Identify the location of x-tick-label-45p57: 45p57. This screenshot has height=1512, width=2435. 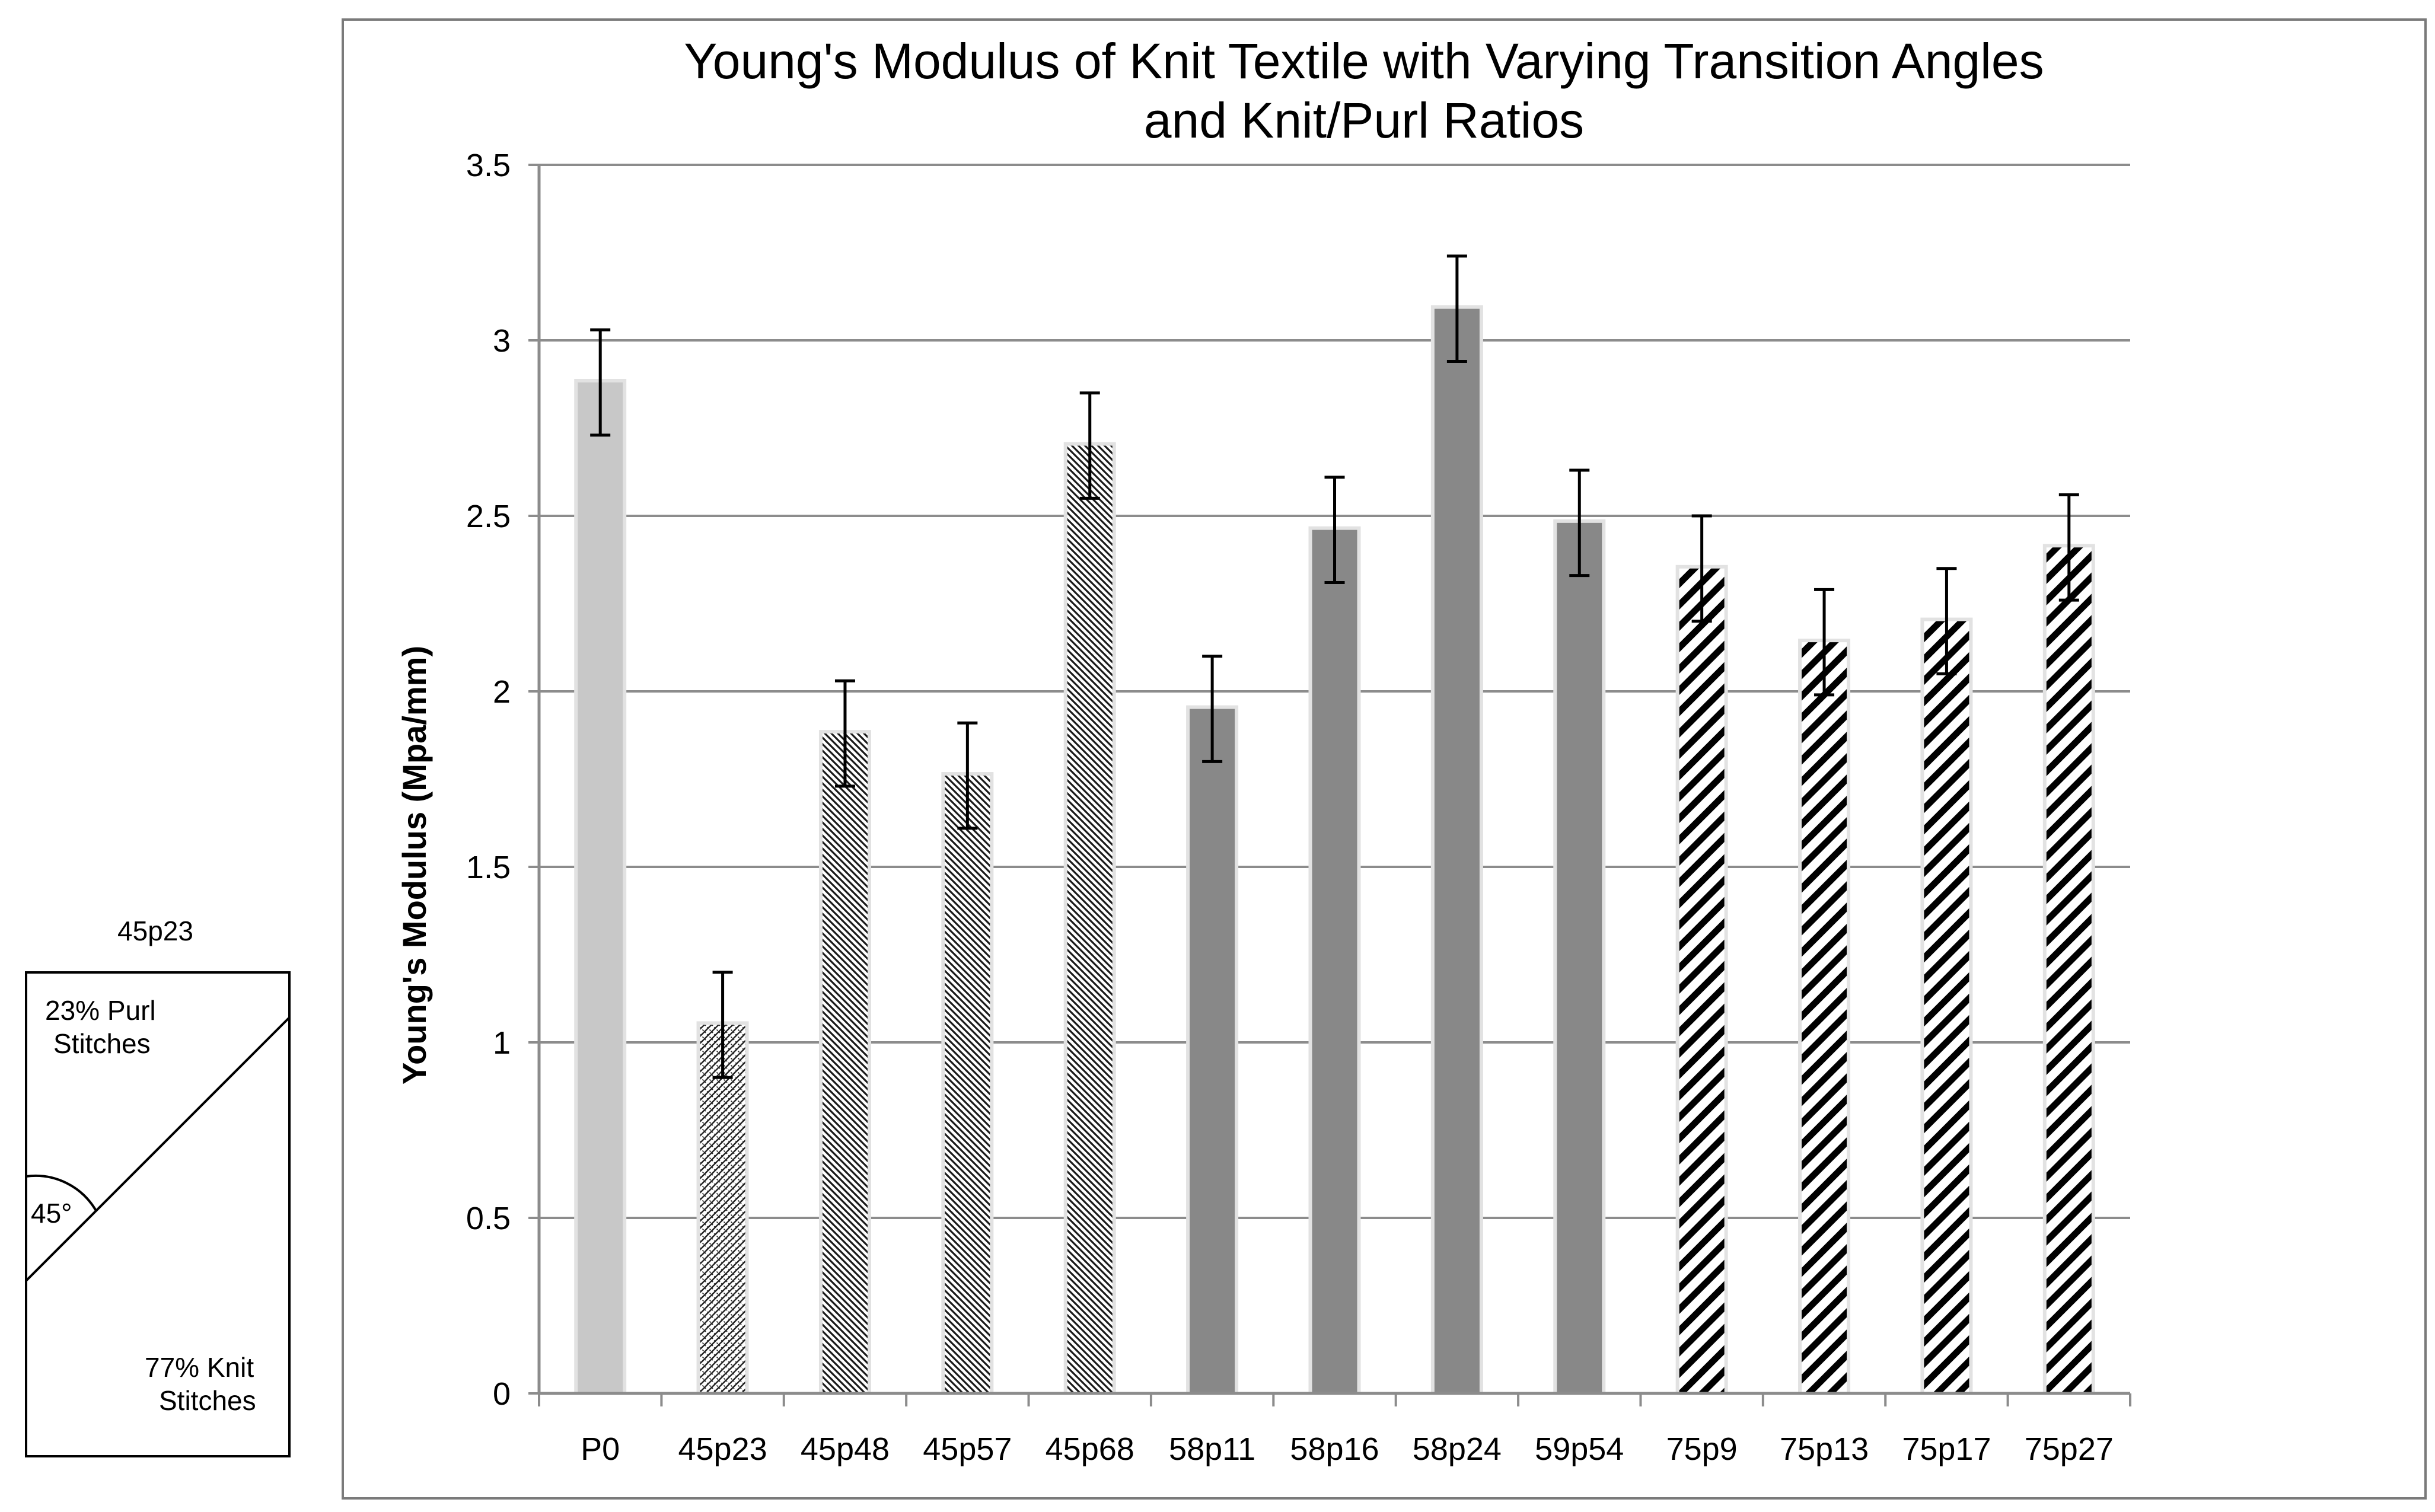
(967, 1449).